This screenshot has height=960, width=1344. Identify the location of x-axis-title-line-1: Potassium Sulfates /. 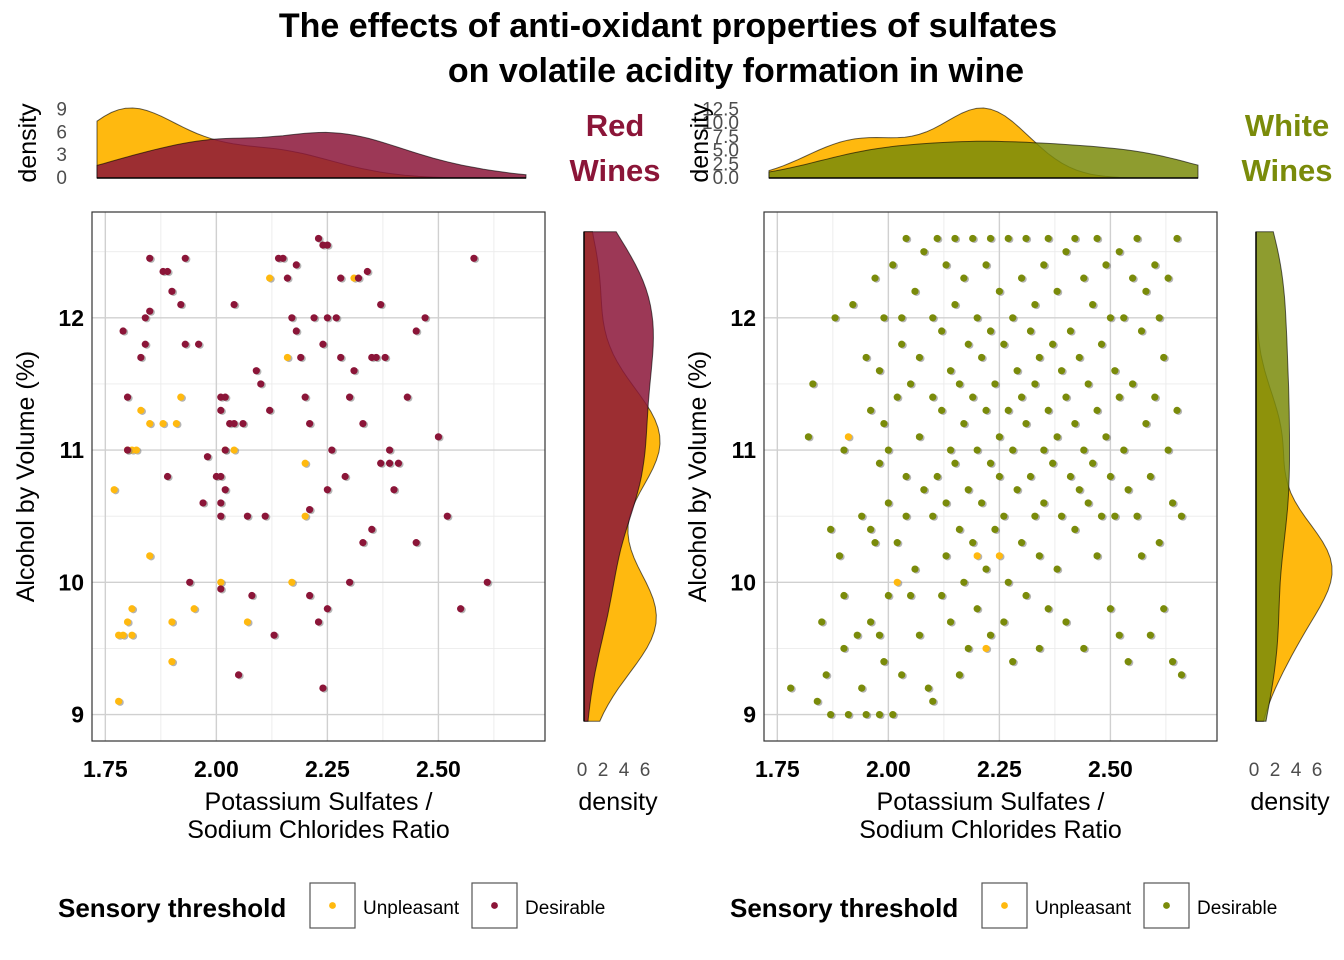
(991, 802).